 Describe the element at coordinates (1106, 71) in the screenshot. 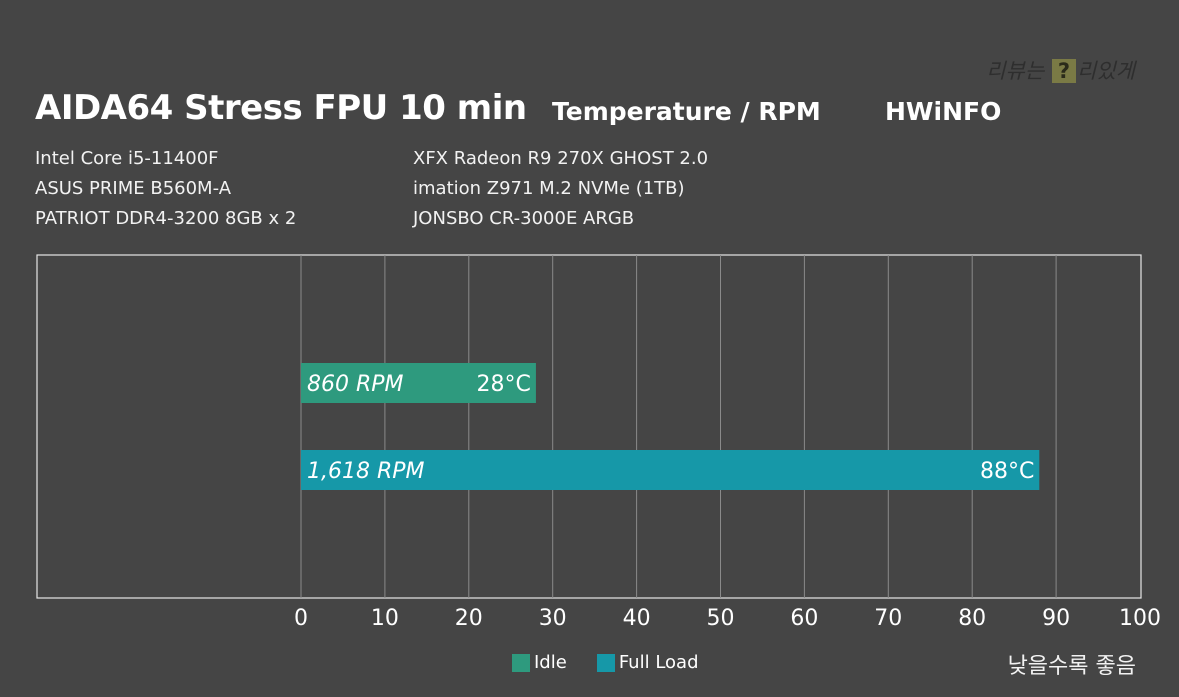

I see `watermark-text-after: 리있게` at that location.